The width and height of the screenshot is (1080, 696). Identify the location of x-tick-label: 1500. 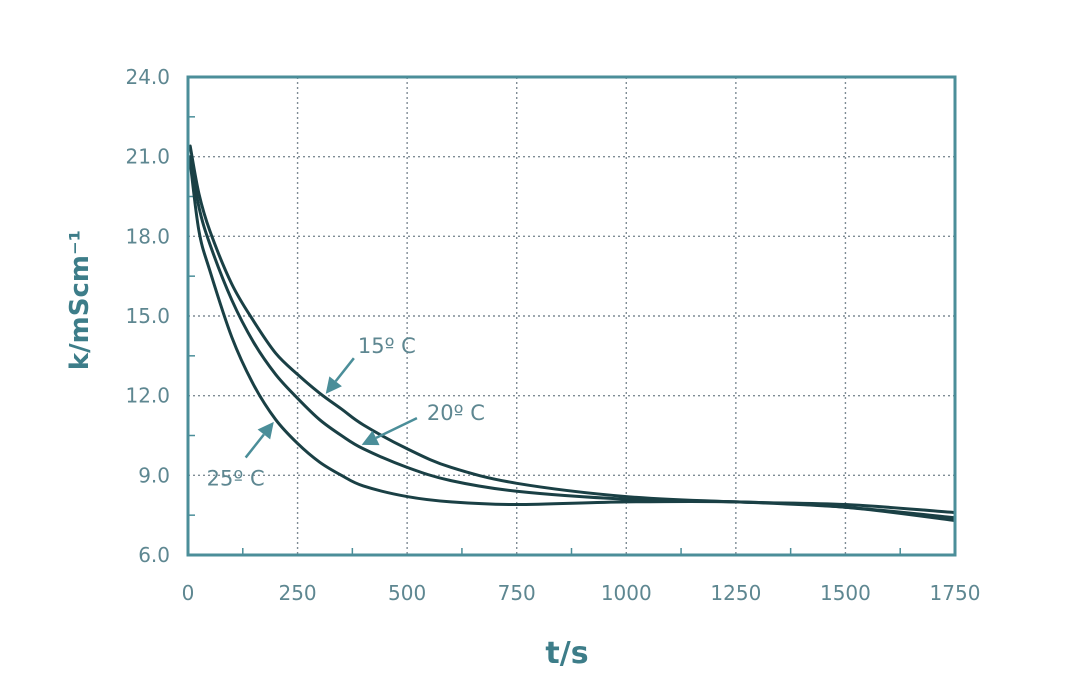
(845, 593).